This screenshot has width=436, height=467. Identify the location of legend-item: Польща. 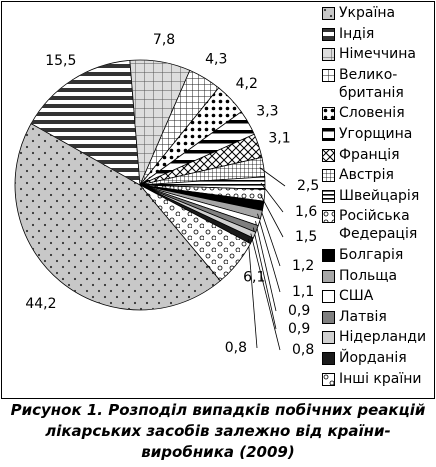
(374, 276).